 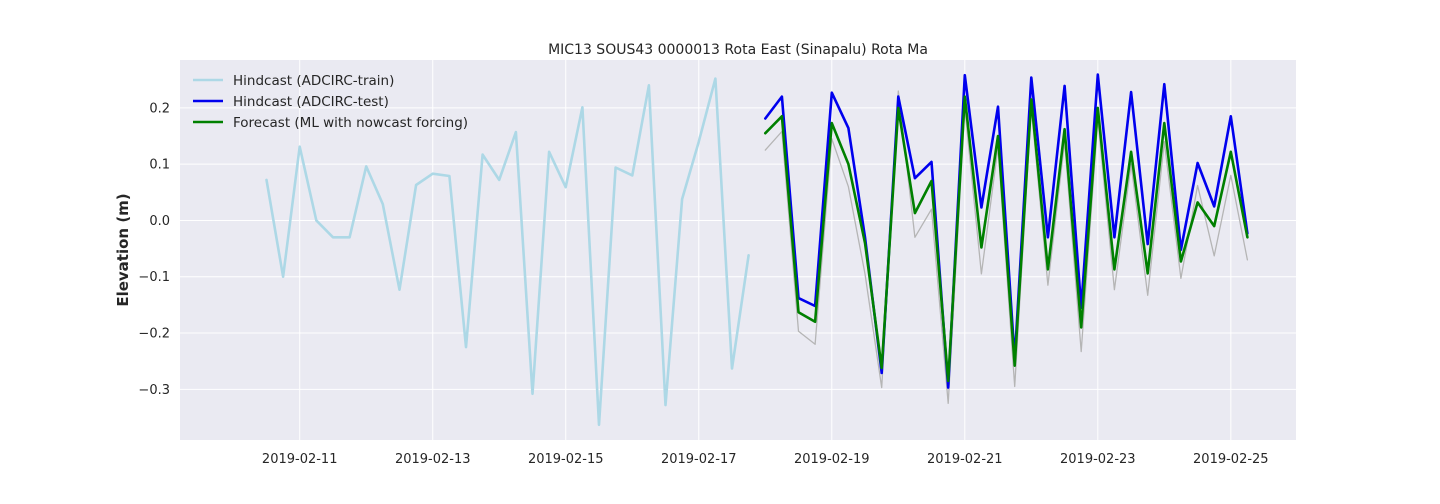 I want to click on y-tick-label: −0.3, so click(x=154, y=390).